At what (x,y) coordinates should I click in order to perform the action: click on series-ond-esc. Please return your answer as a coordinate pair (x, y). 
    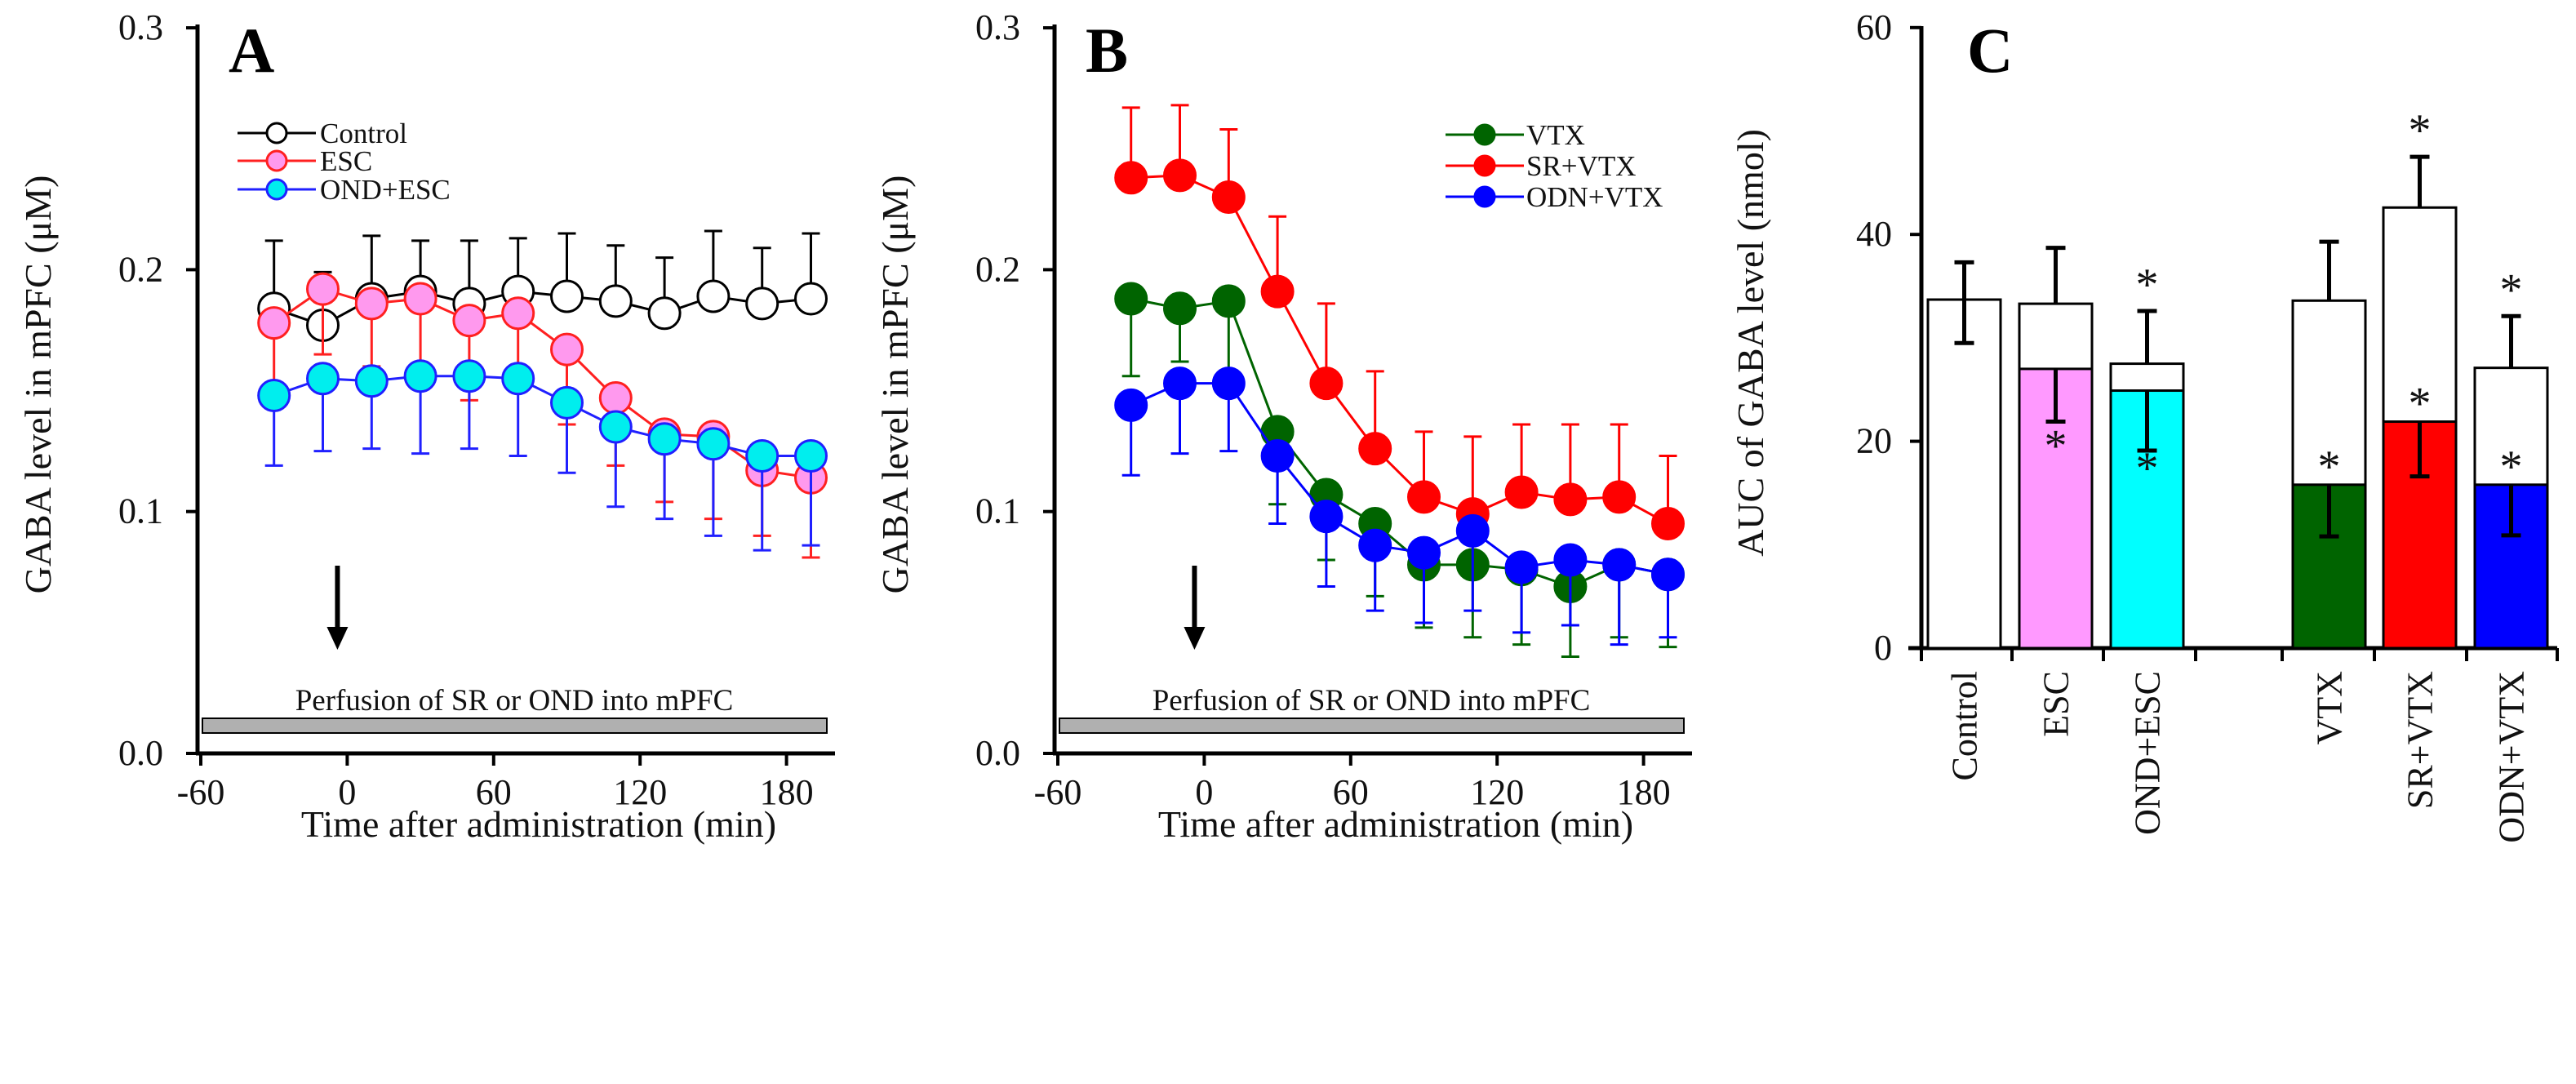
    Looking at the image, I should click on (542, 455).